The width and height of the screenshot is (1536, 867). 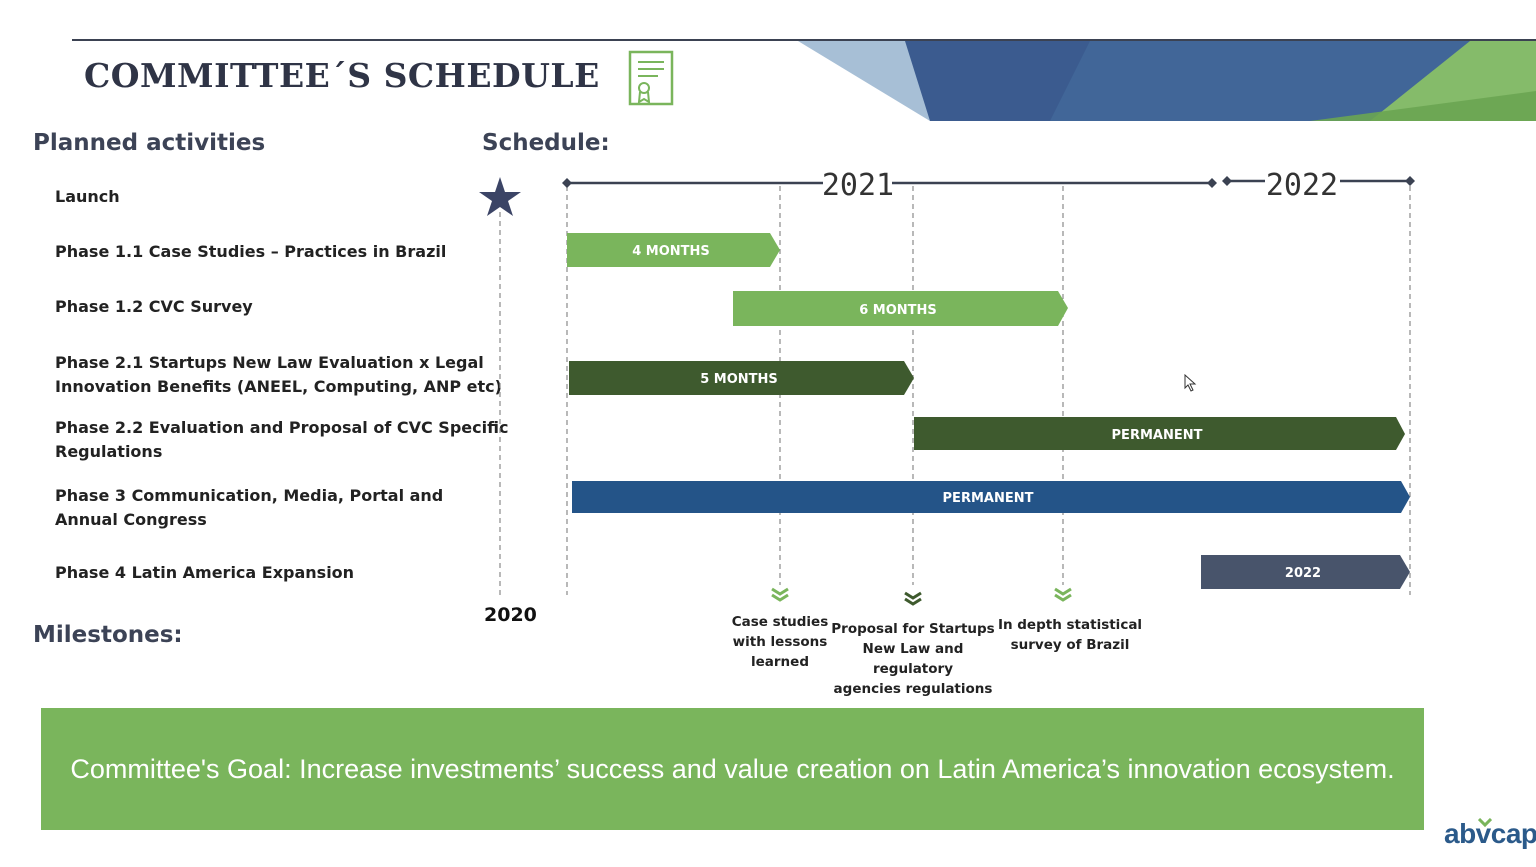 I want to click on milestone-line: with lessons, so click(x=780, y=642).